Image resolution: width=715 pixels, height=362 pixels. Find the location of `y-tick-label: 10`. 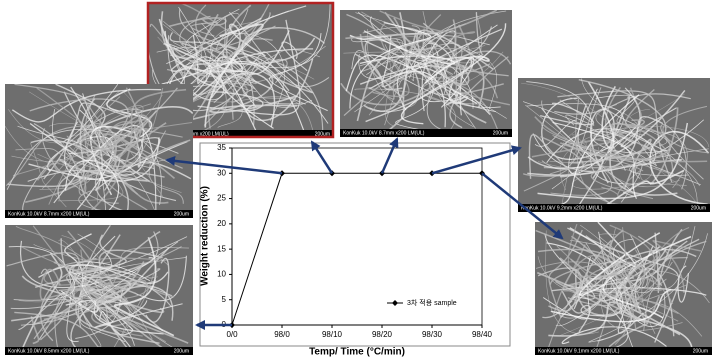

y-tick-label: 10 is located at coordinates (221, 274).